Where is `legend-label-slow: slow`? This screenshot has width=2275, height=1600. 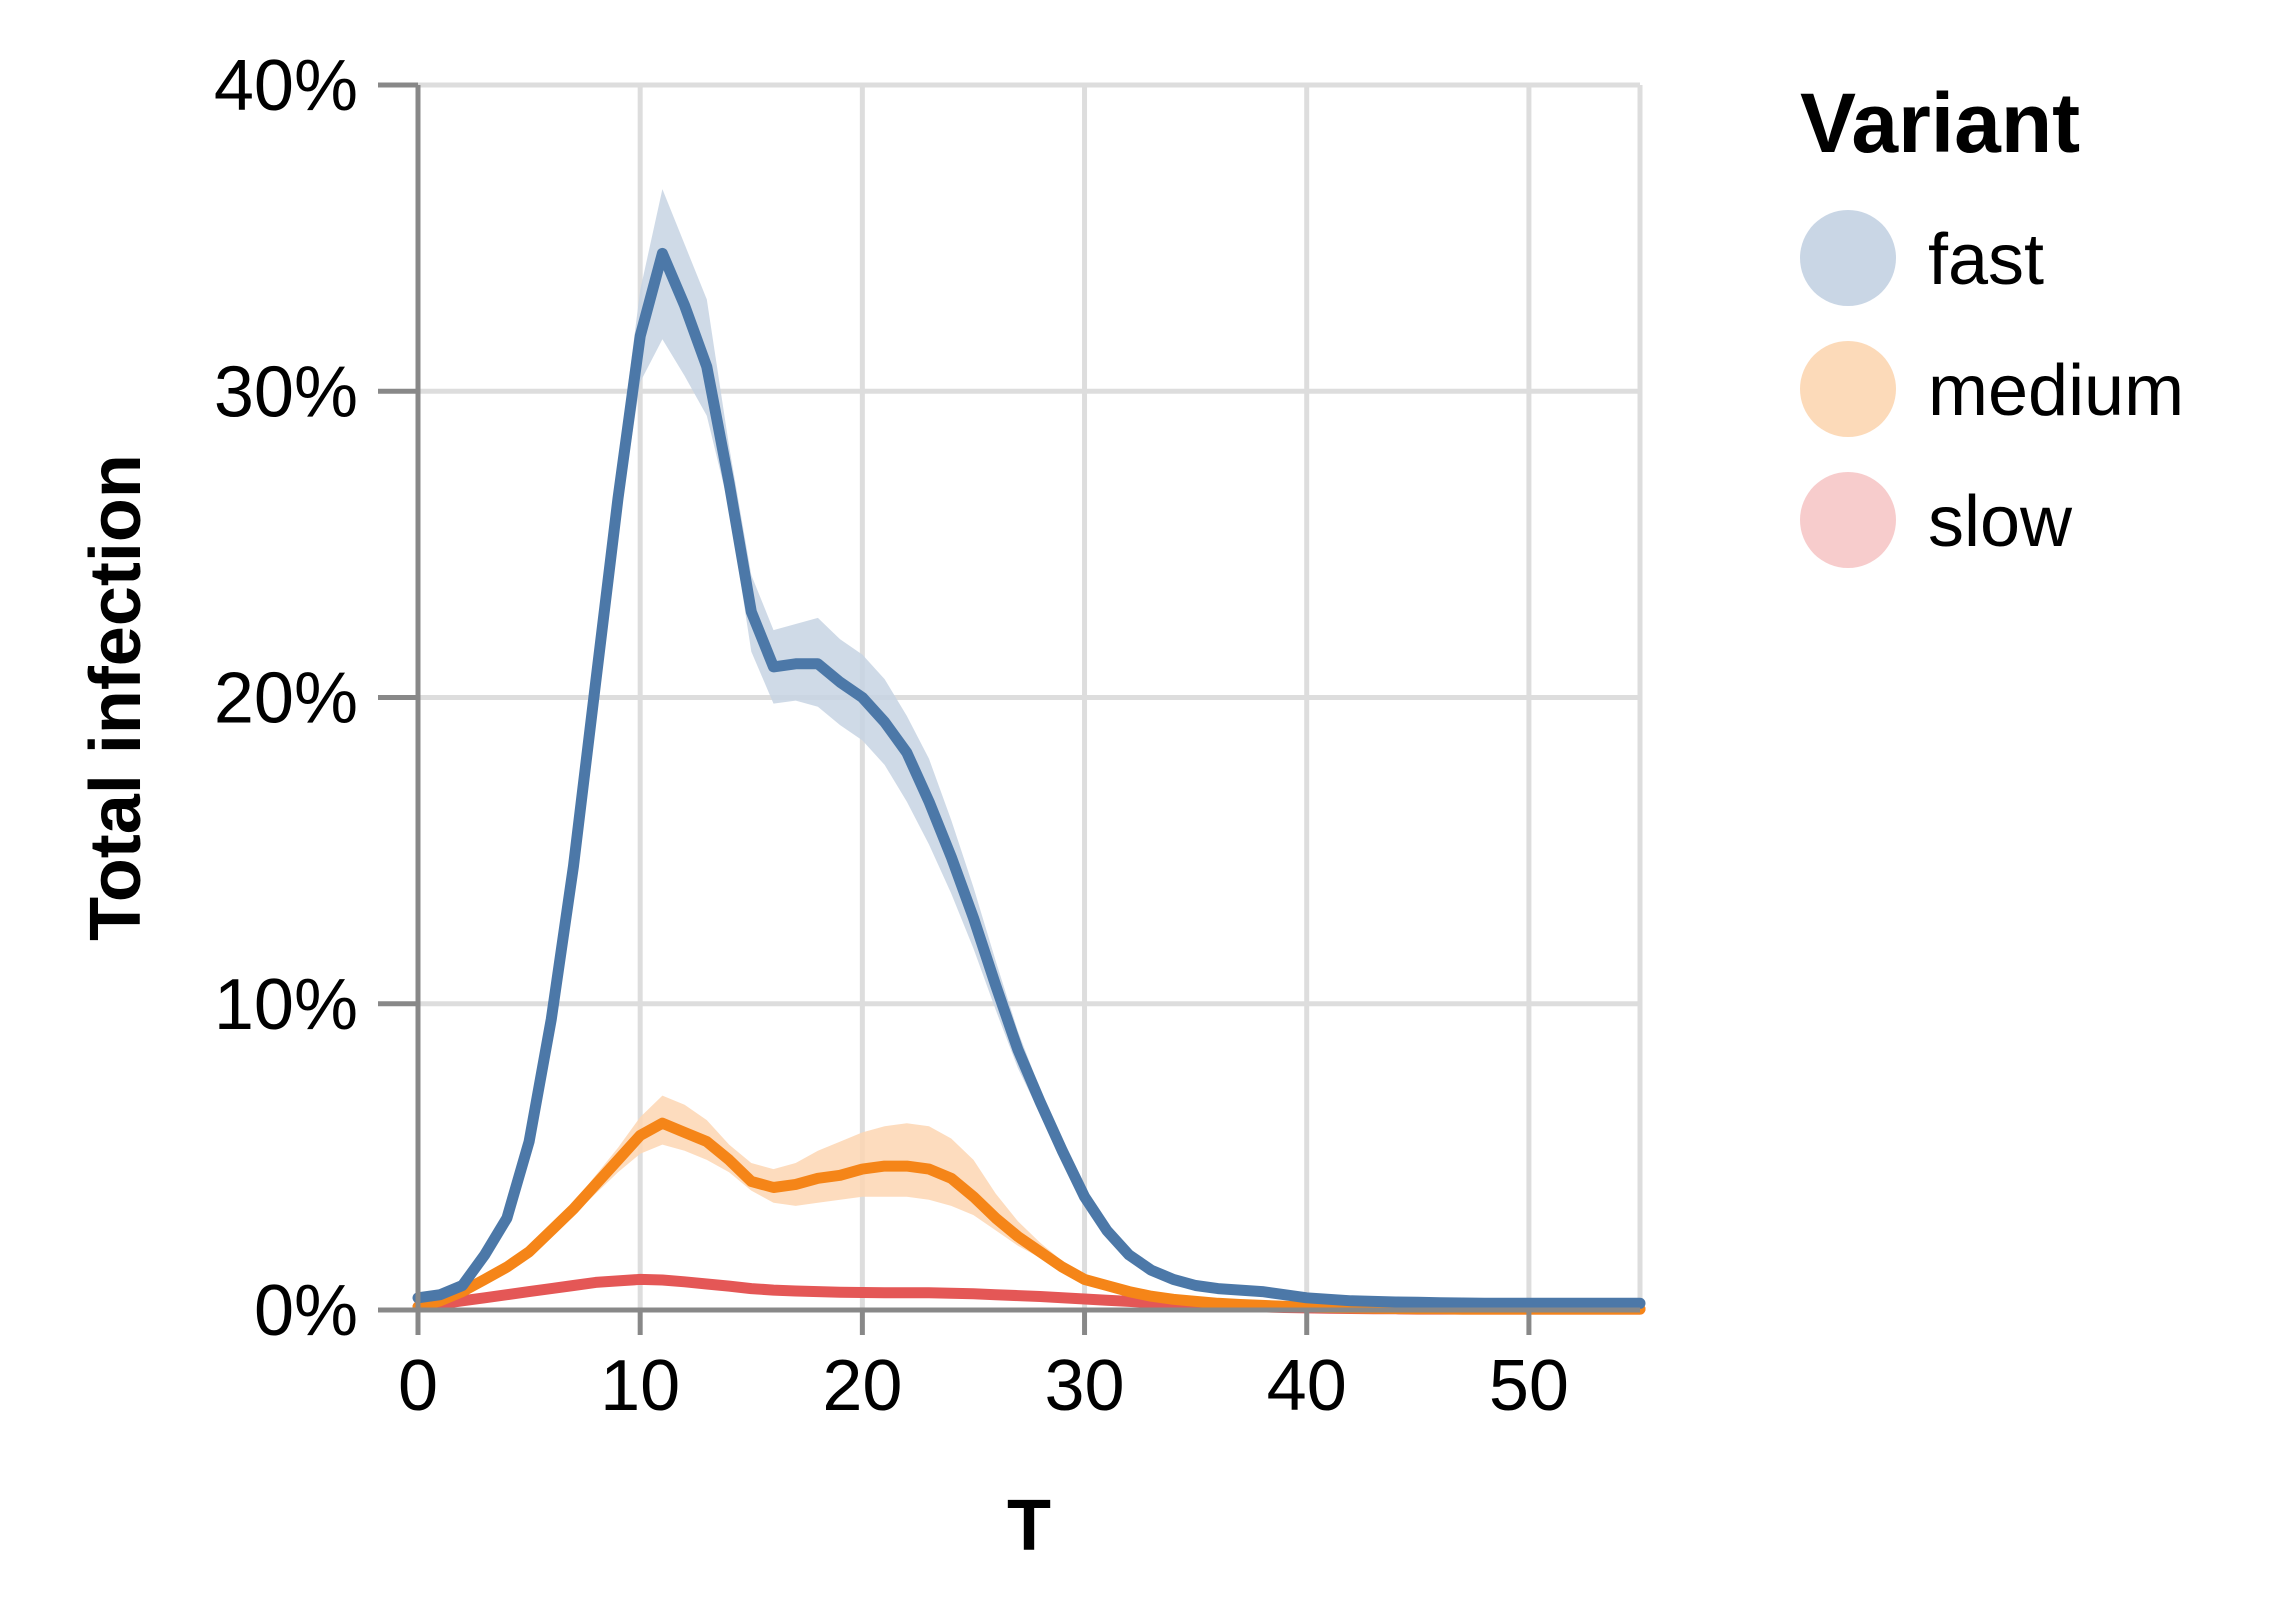 legend-label-slow: slow is located at coordinates (2000, 522).